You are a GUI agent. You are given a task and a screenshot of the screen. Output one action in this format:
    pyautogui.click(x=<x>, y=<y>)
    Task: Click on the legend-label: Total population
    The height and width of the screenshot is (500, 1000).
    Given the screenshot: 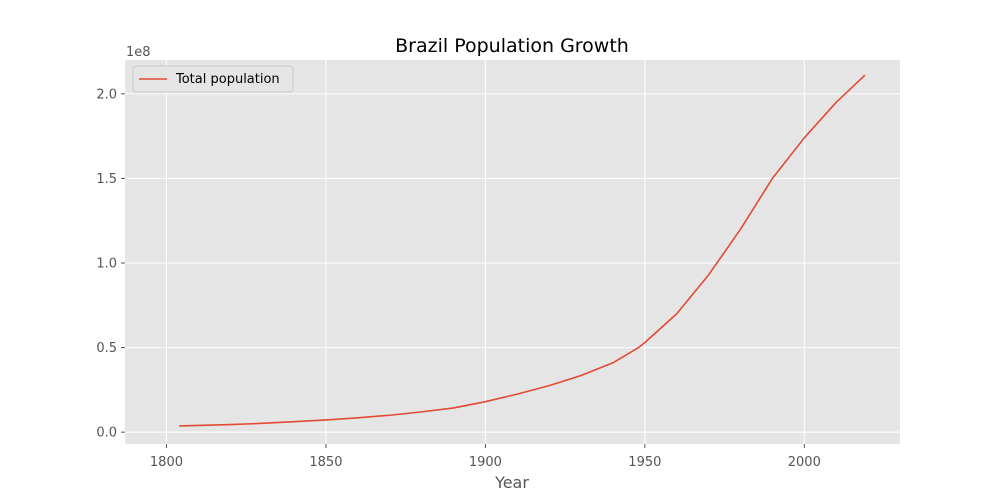 What is the action you would take?
    pyautogui.click(x=227, y=79)
    